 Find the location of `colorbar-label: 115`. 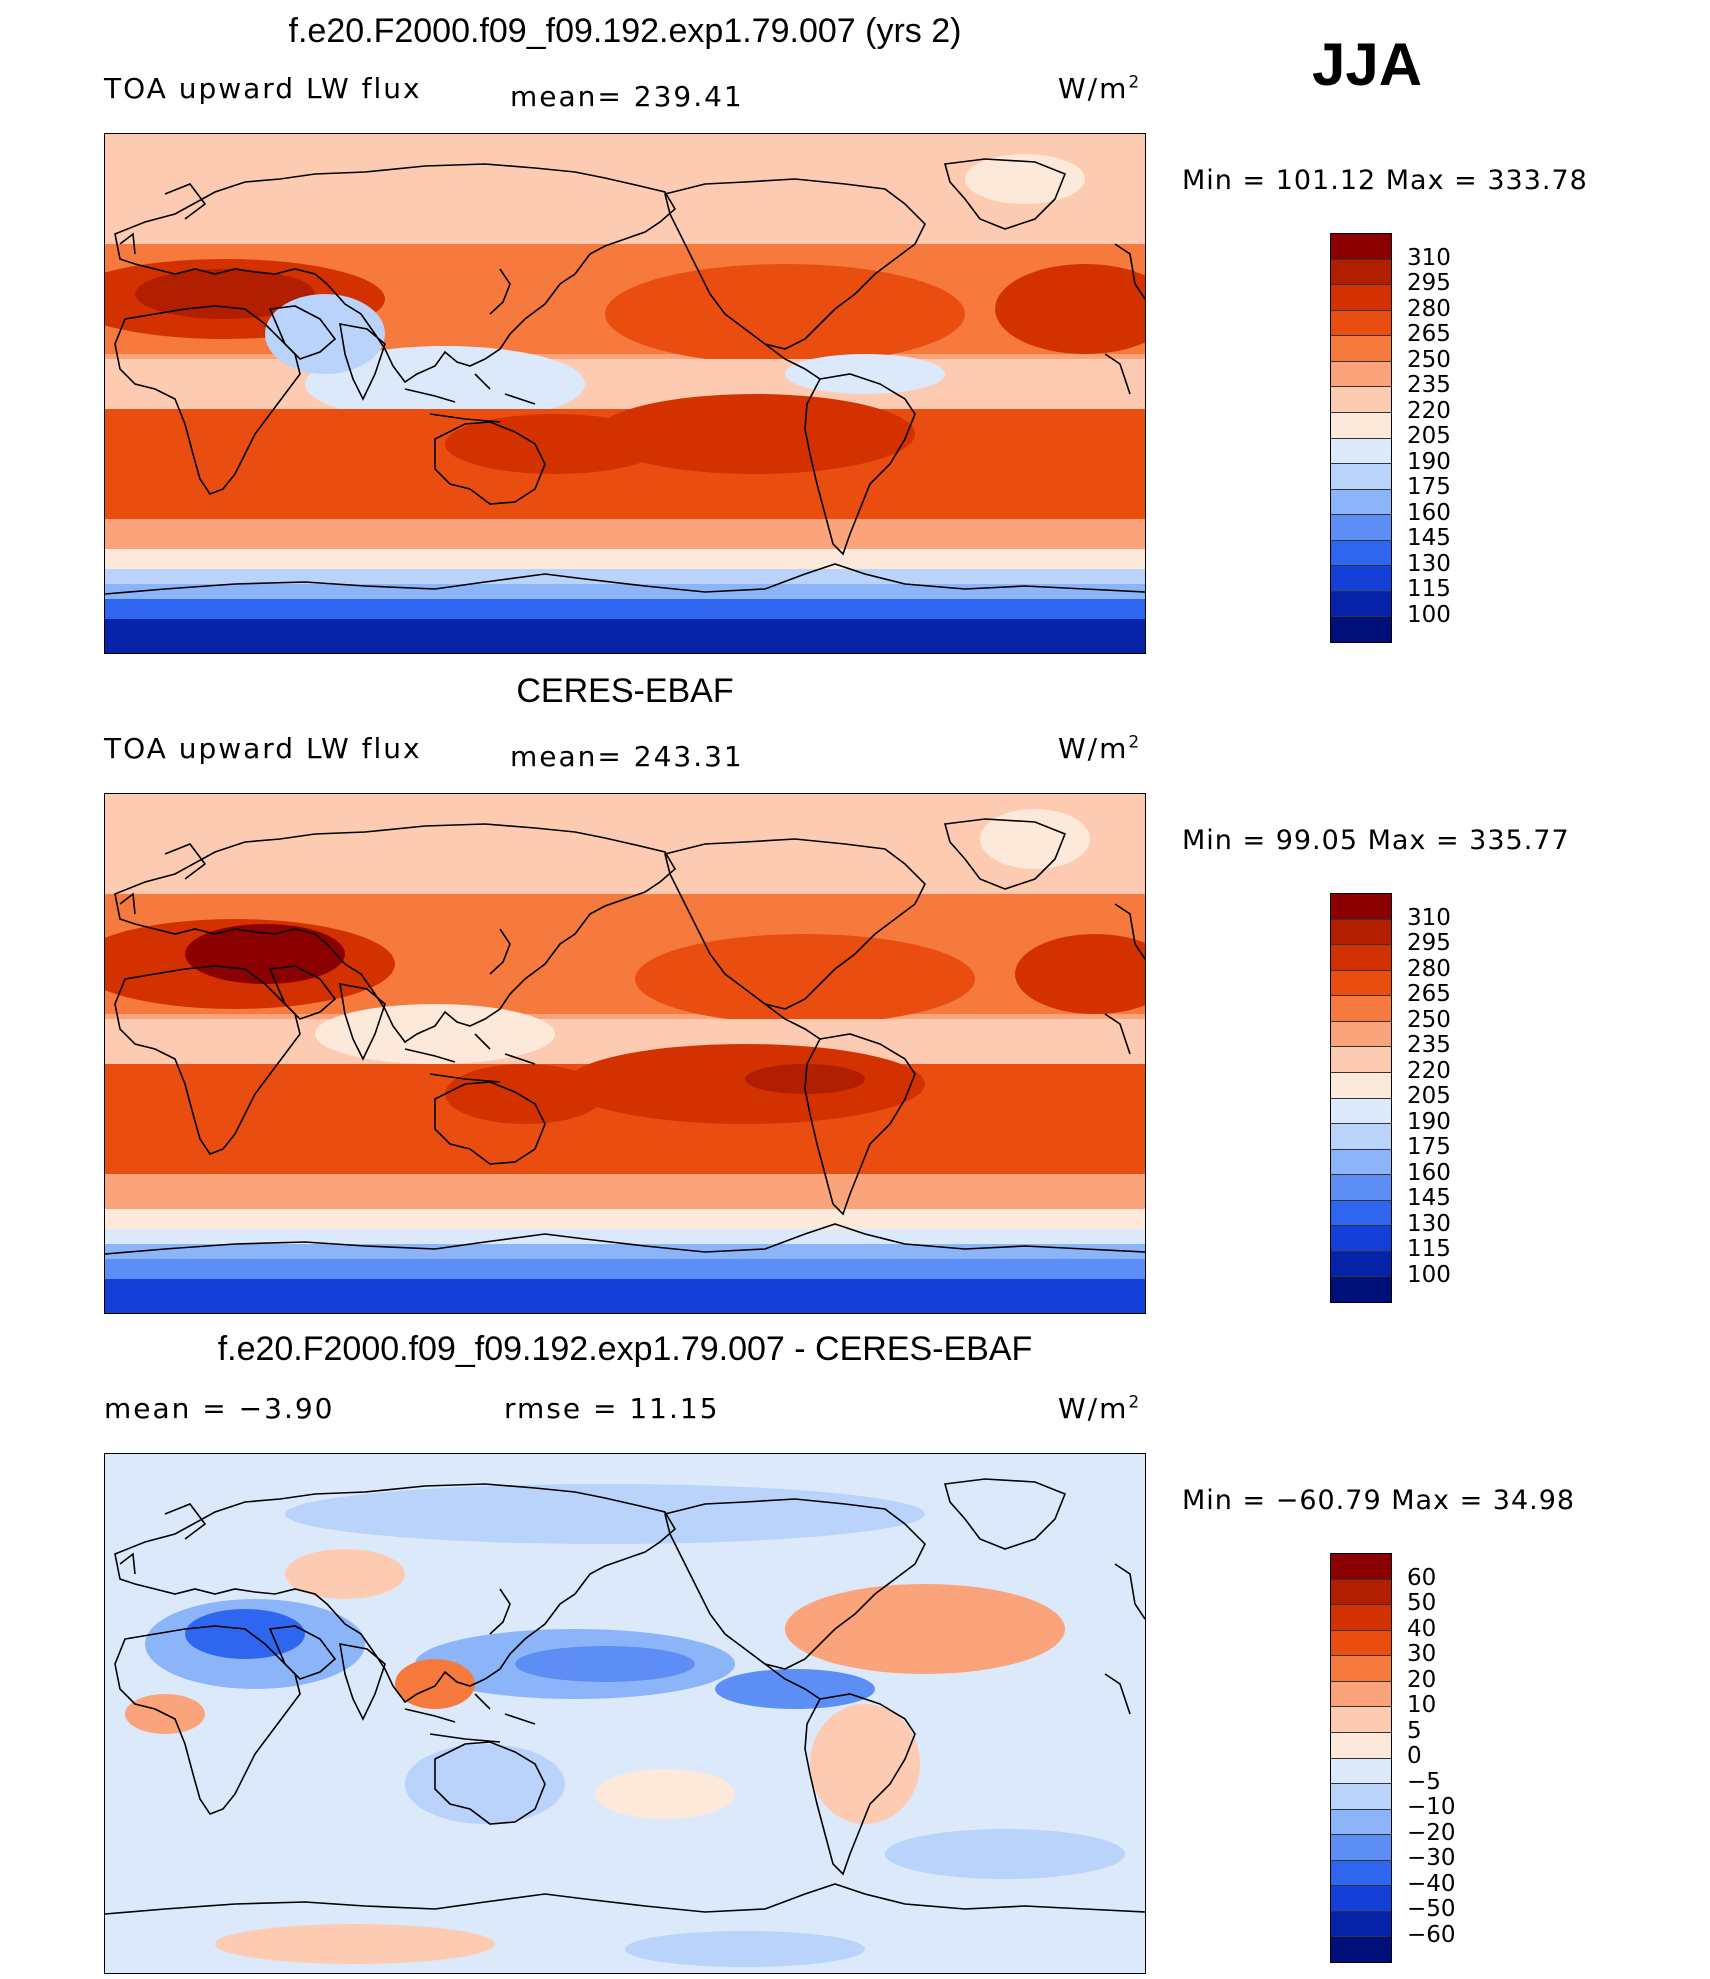

colorbar-label: 115 is located at coordinates (1429, 589).